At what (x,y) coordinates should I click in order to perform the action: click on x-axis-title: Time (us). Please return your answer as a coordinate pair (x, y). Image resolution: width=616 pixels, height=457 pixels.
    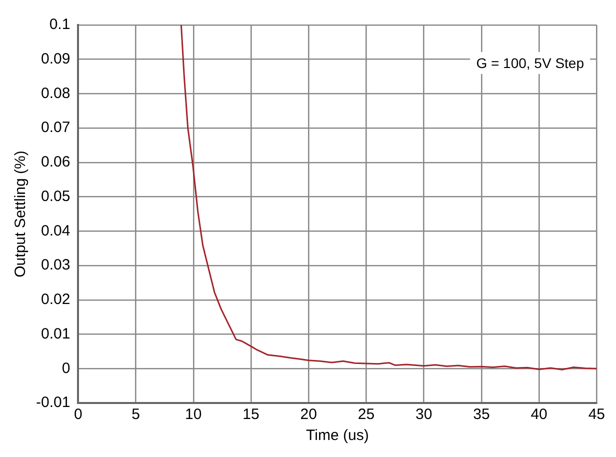
    Looking at the image, I should click on (337, 435).